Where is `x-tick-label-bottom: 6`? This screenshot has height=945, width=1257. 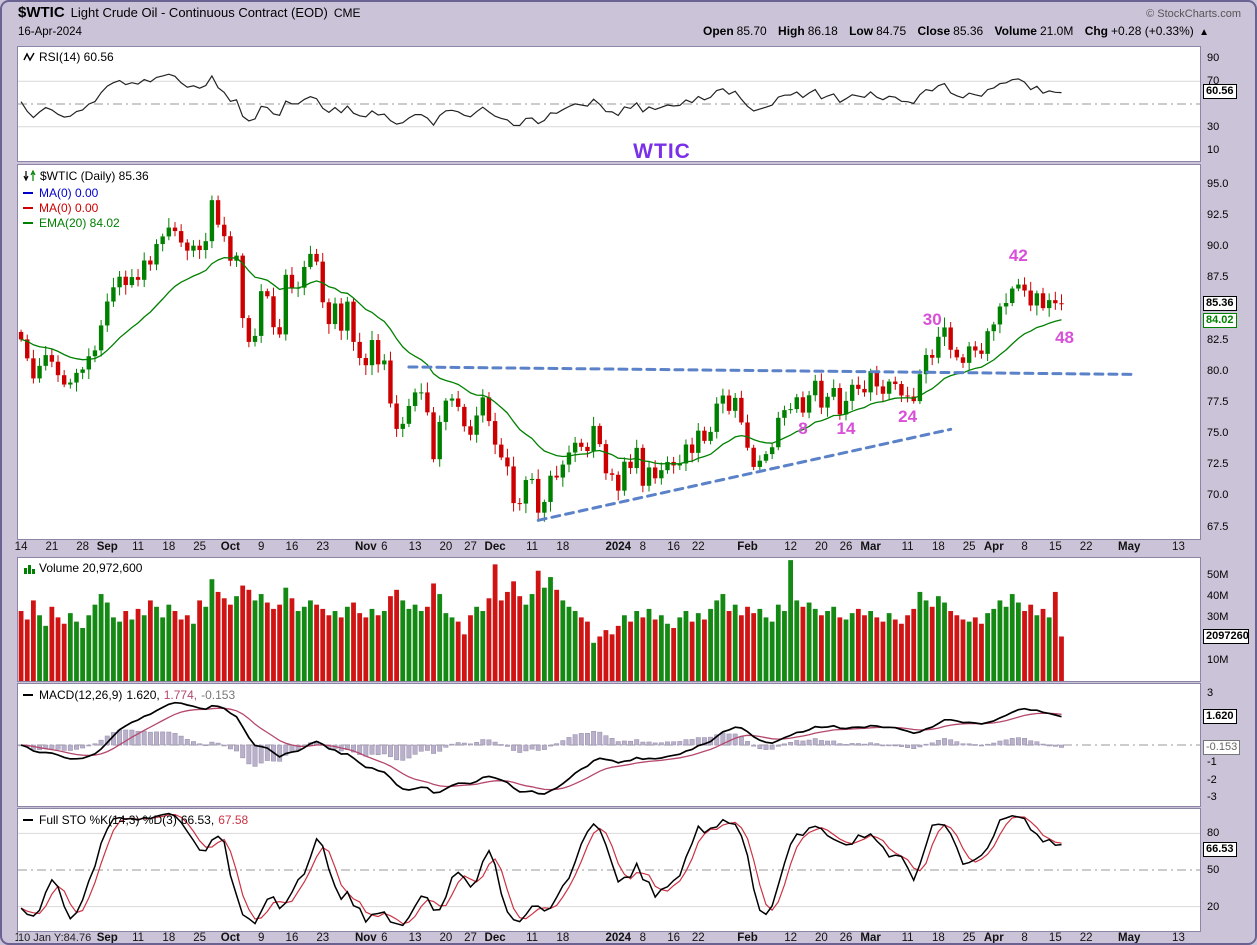 x-tick-label-bottom: 6 is located at coordinates (384, 938).